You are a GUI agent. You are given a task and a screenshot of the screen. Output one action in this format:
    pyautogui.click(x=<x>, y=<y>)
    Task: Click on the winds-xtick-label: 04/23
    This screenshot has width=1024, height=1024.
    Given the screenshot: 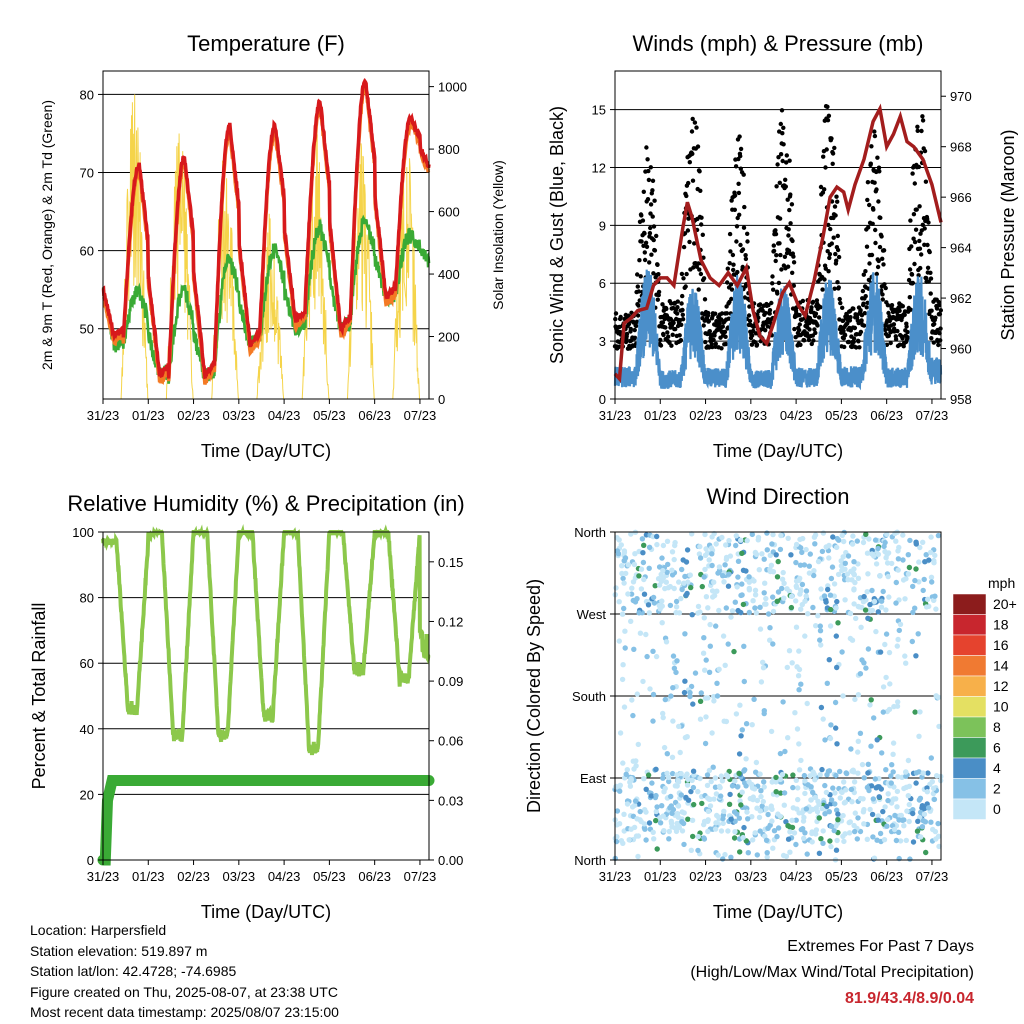 What is the action you would take?
    pyautogui.click(x=796, y=415)
    